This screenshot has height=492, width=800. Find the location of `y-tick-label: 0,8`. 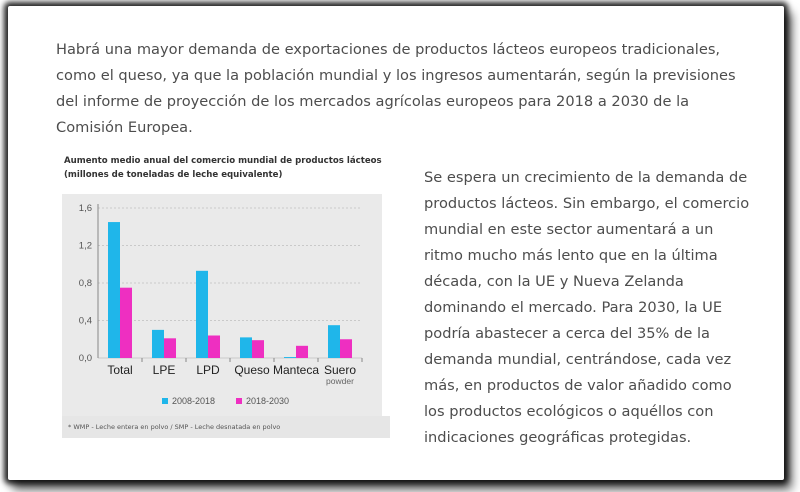

y-tick-label: 0,8 is located at coordinates (85, 283).